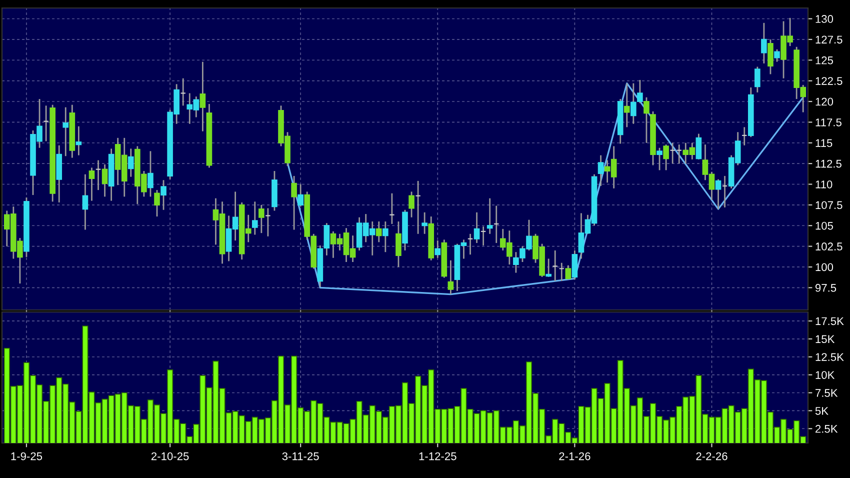 The height and width of the screenshot is (478, 850). Describe the element at coordinates (825, 102) in the screenshot. I see `y-tick-label: 120` at that location.